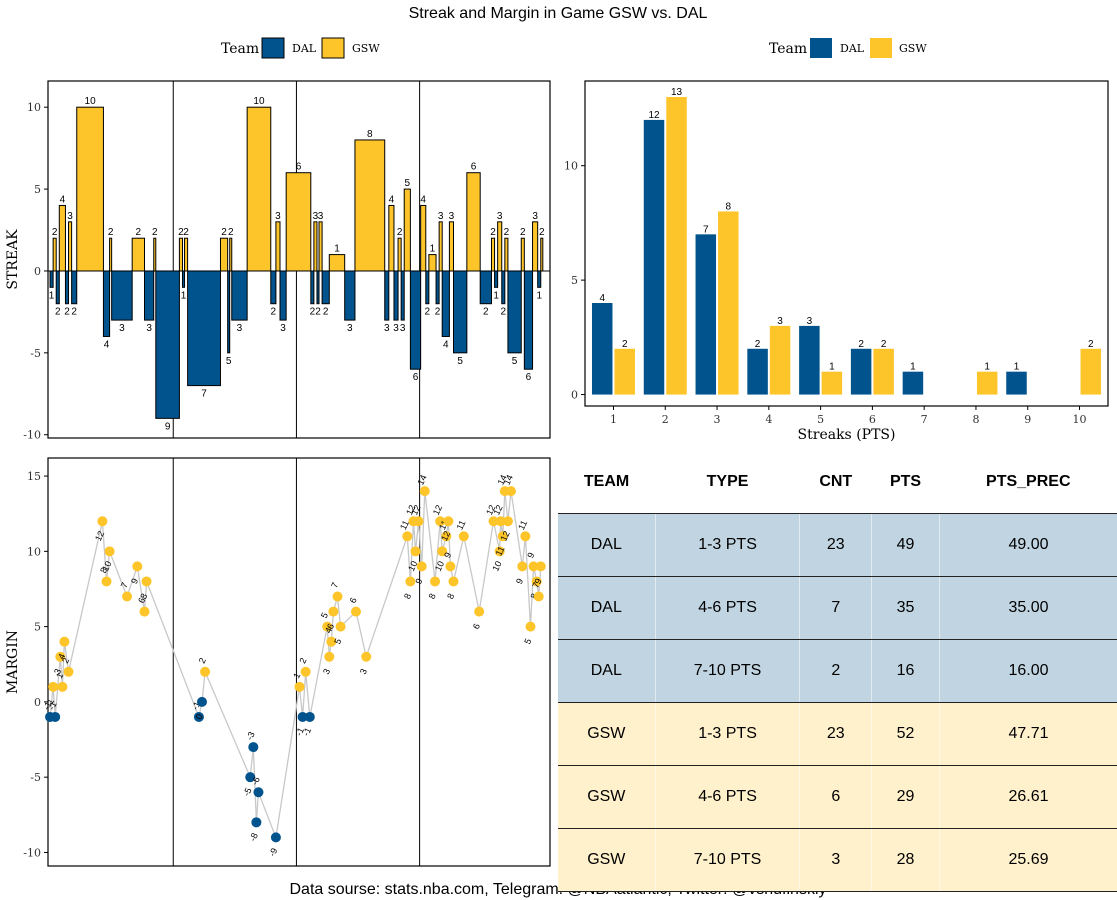 The width and height of the screenshot is (1117, 900). Describe the element at coordinates (333, 48) in the screenshot. I see `legend-left-key-gsw` at that location.